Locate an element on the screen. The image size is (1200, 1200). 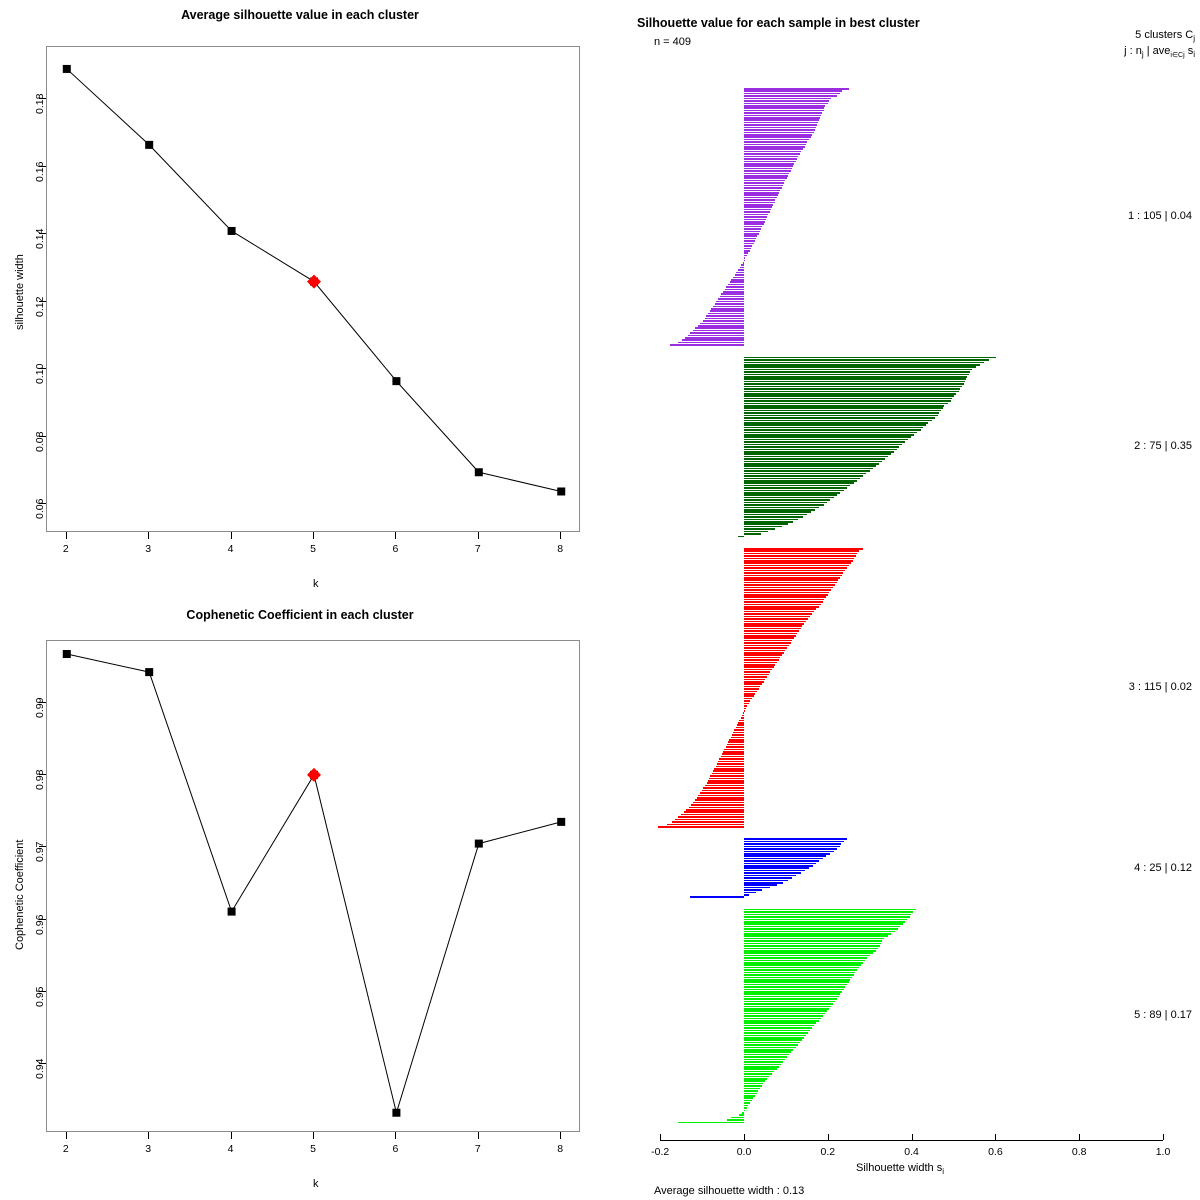
x-tick-label: 8 is located at coordinates (560, 549).